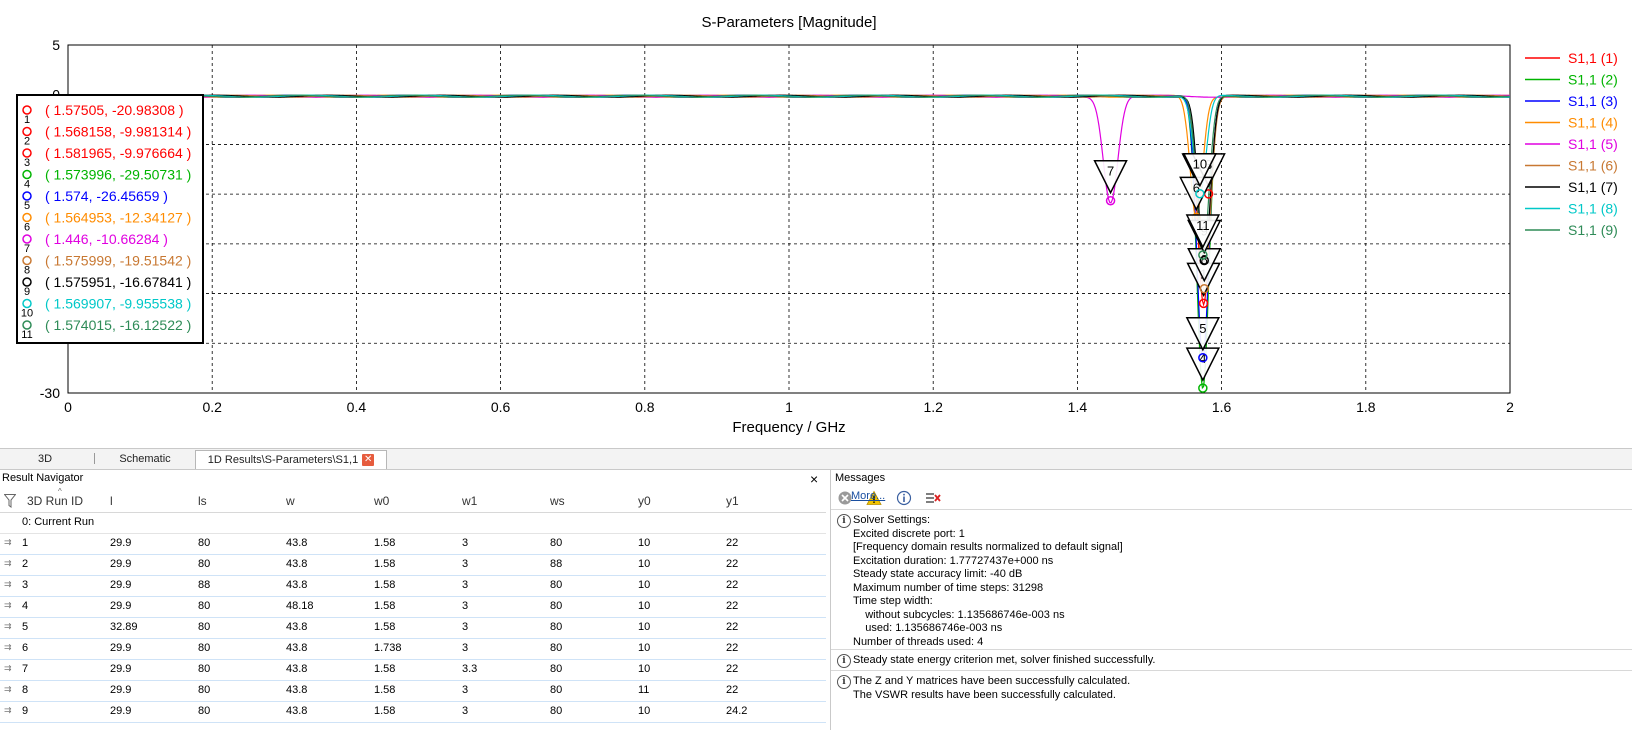  I want to click on tab-3d: 3D, so click(45, 459).